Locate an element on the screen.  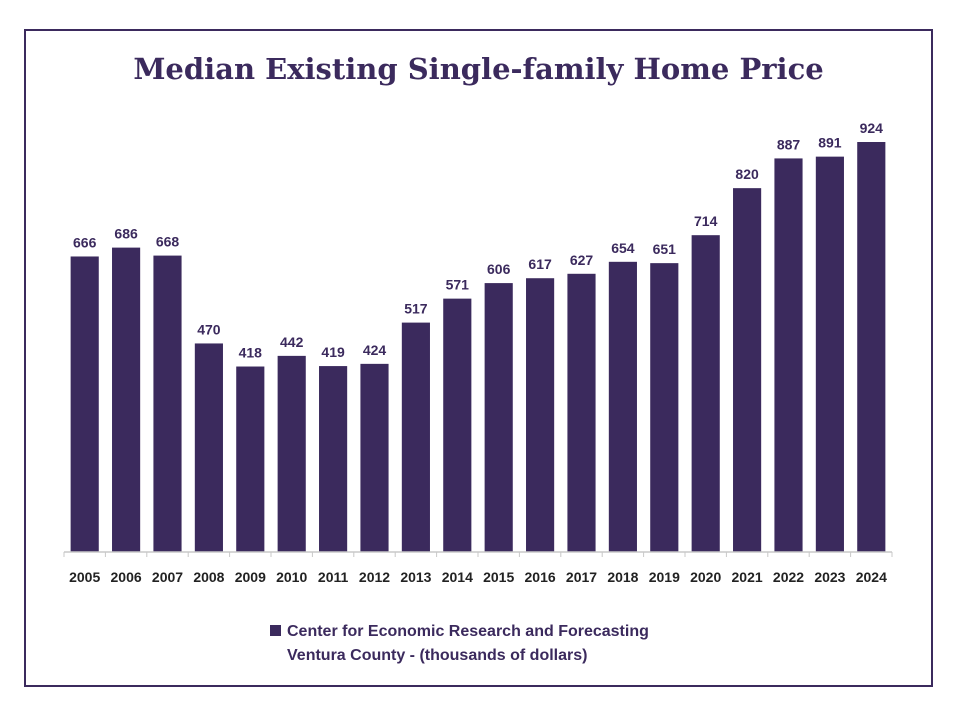
value-label-2020: 714 is located at coordinates (706, 221).